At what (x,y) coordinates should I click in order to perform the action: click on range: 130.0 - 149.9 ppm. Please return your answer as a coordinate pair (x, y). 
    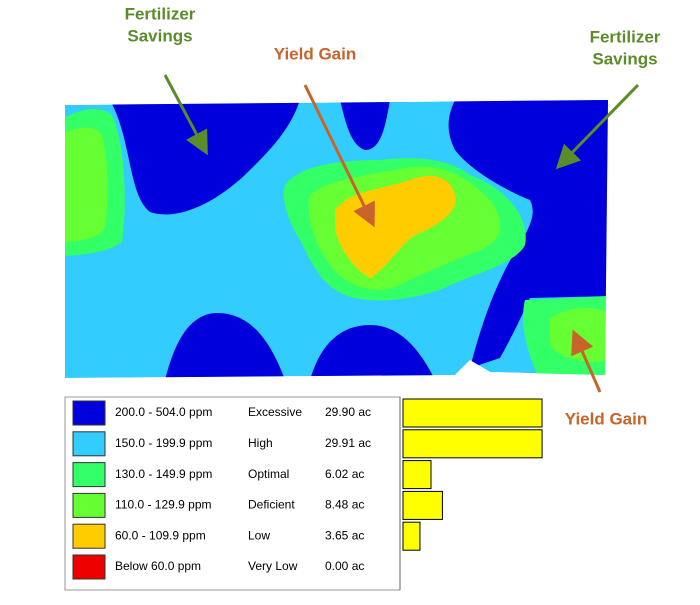
    Looking at the image, I should click on (163, 474).